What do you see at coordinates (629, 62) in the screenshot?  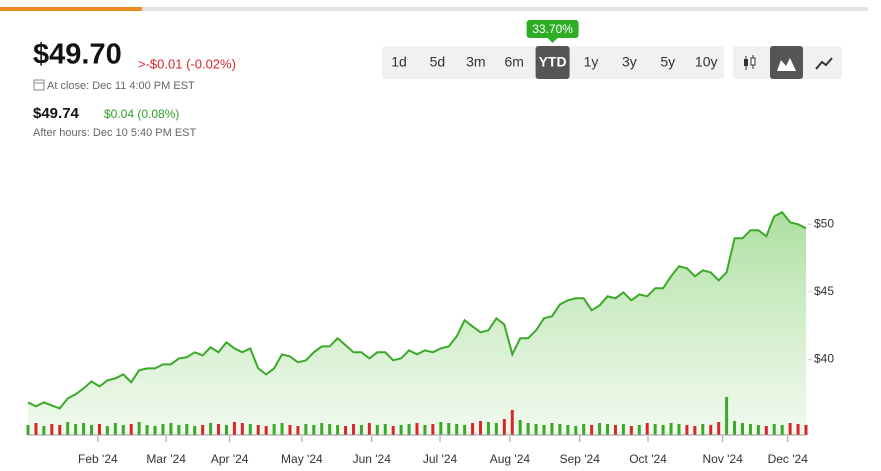 I see `range-button: 3y` at bounding box center [629, 62].